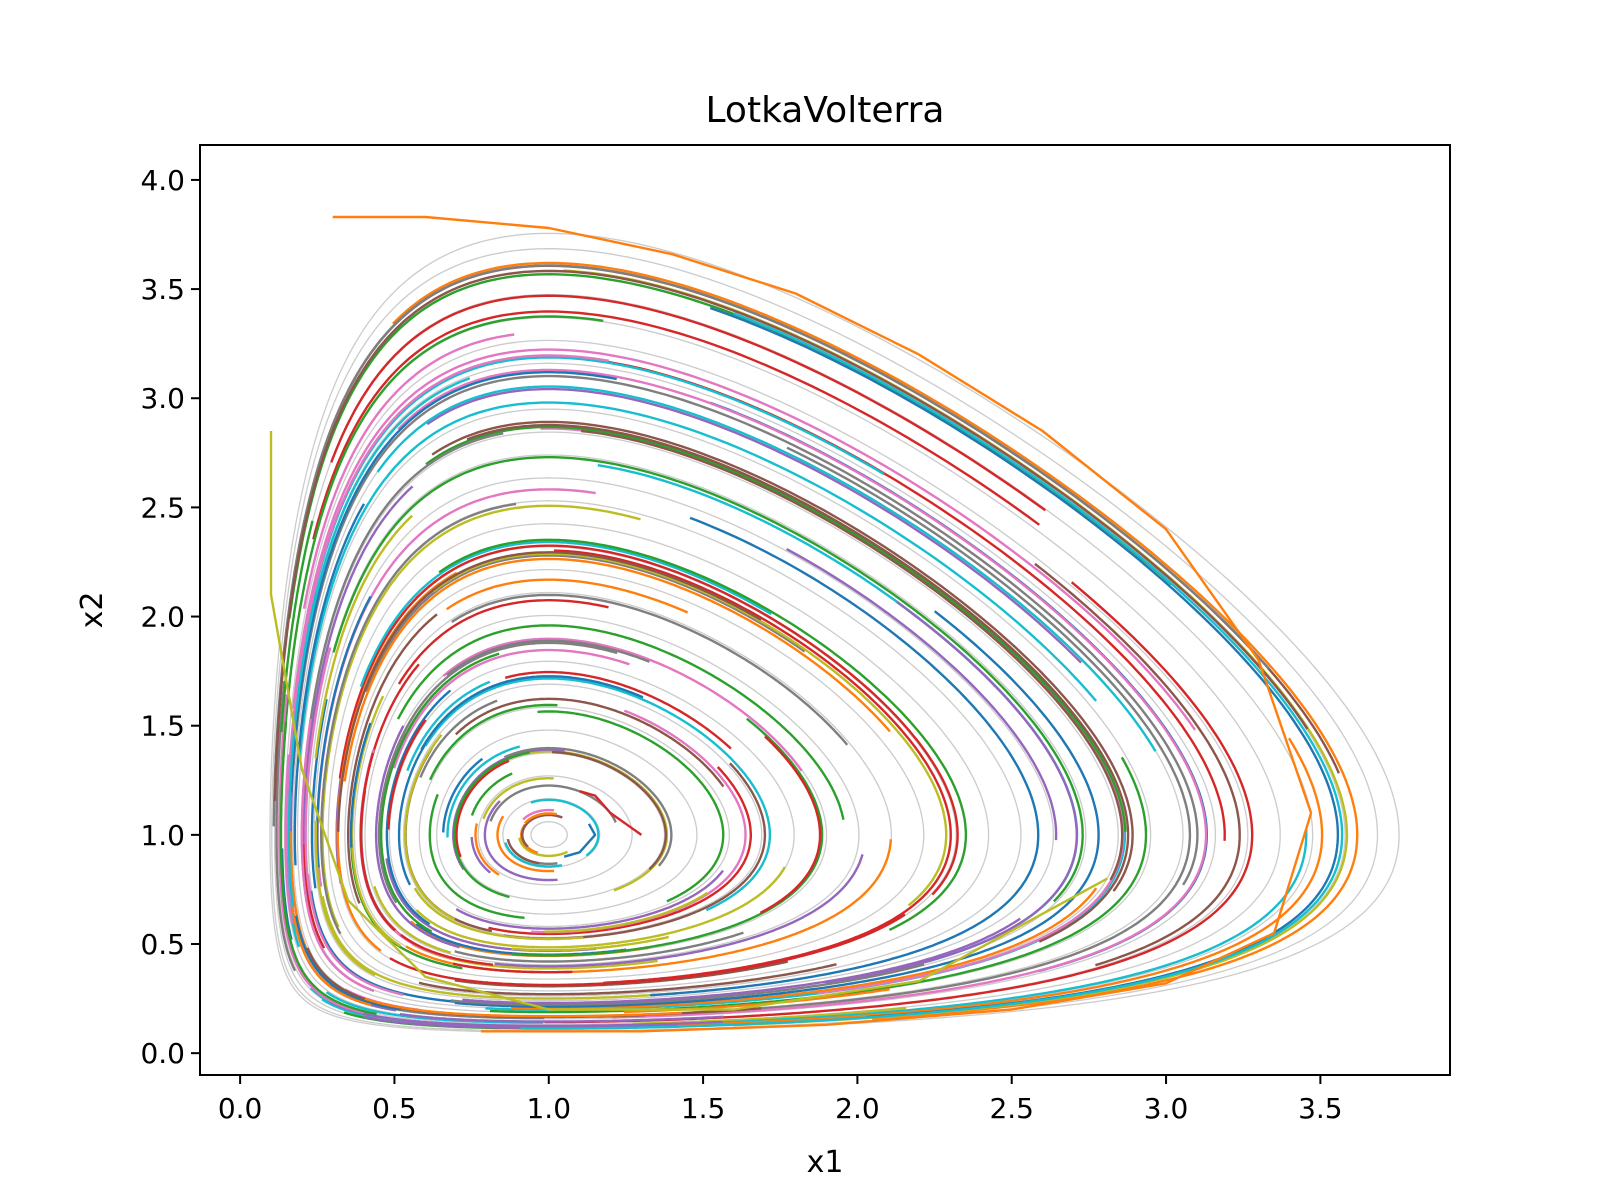 The width and height of the screenshot is (1600, 1200). I want to click on y-tick-label: 2.0, so click(162, 617).